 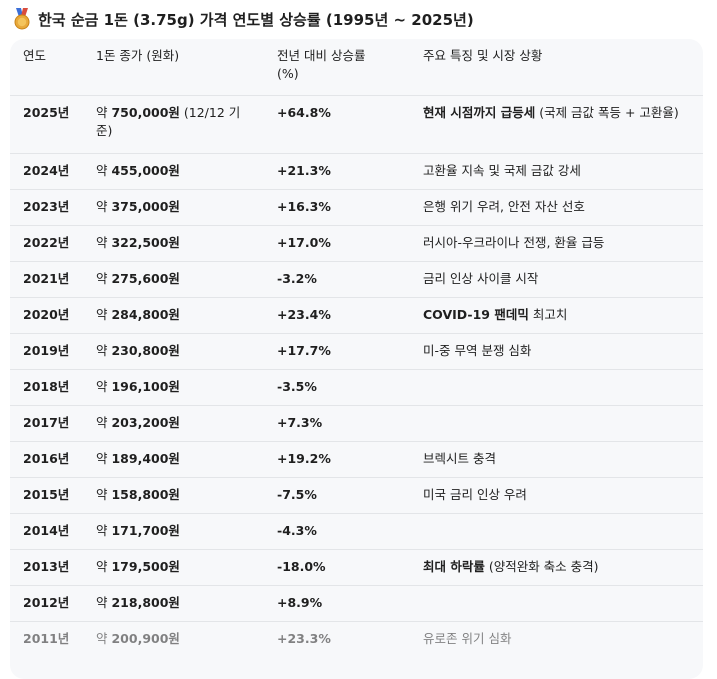 What do you see at coordinates (304, 638) in the screenshot?
I see `cell-rate: +23.3%` at bounding box center [304, 638].